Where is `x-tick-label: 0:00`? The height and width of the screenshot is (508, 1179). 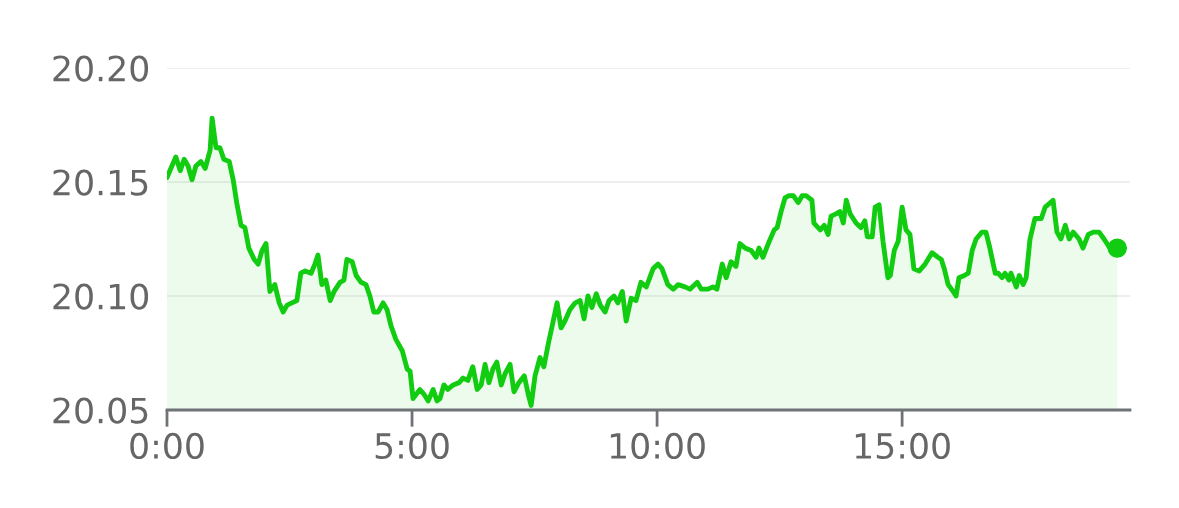
x-tick-label: 0:00 is located at coordinates (167, 446).